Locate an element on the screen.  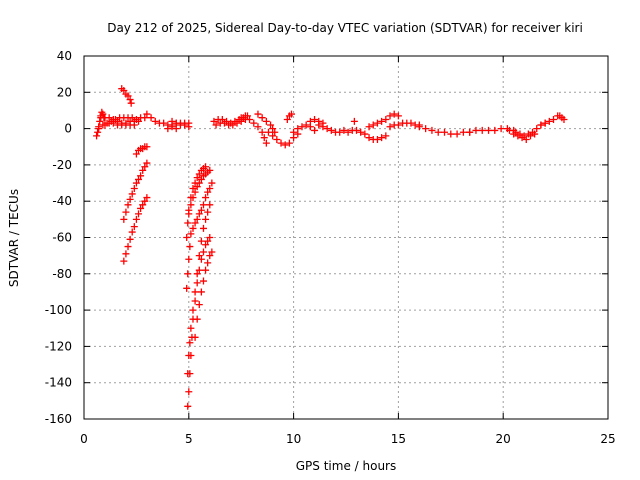
x-tick-label: 25 is located at coordinates (607, 439).